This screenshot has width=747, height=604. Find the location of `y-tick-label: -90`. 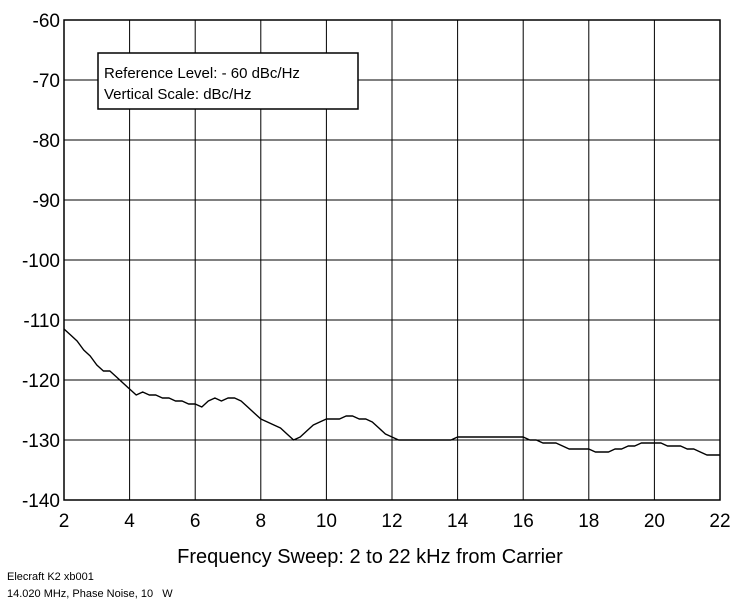

y-tick-label: -90 is located at coordinates (46, 201).